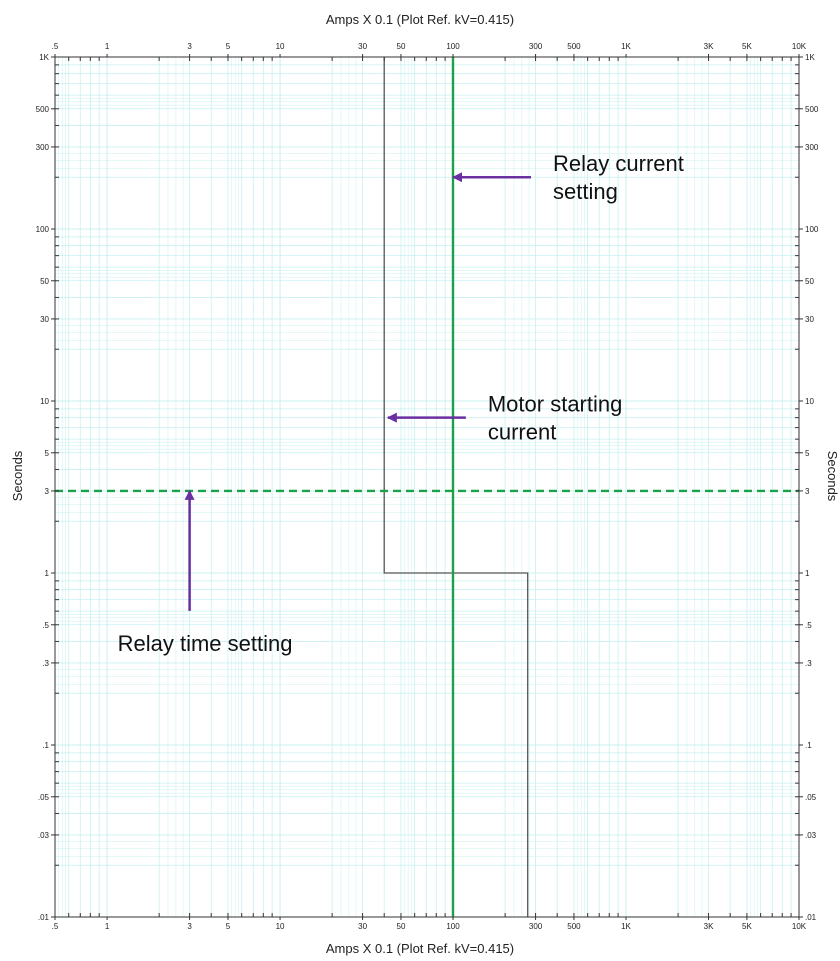  What do you see at coordinates (555, 404) in the screenshot?
I see `annotation-label: Motor starting` at bounding box center [555, 404].